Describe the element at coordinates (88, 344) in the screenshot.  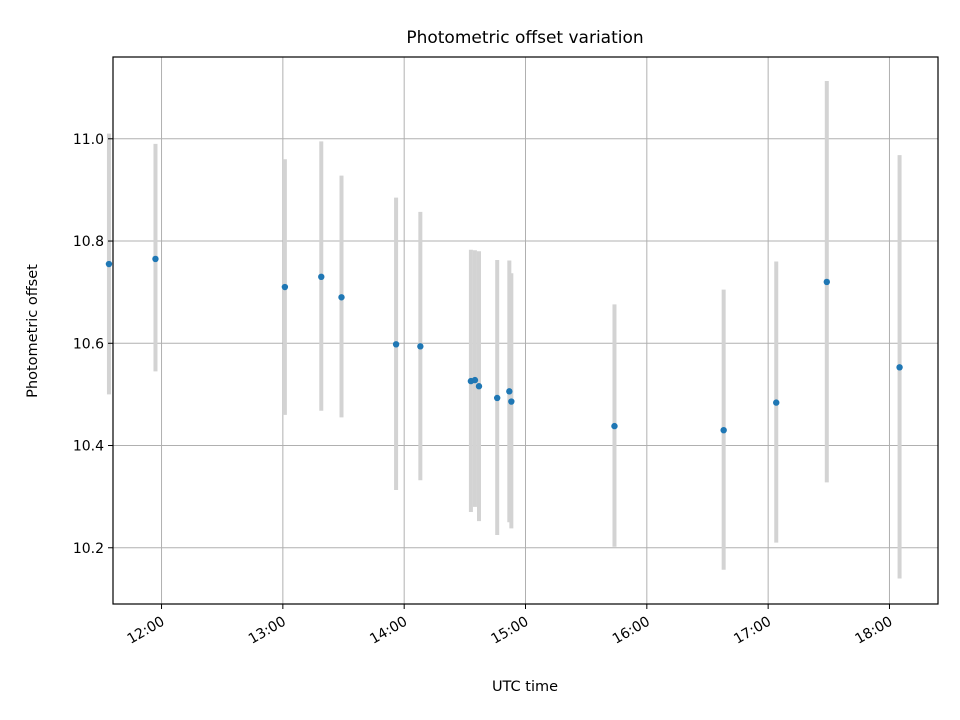
I see `y-tick-label: 10.6` at that location.